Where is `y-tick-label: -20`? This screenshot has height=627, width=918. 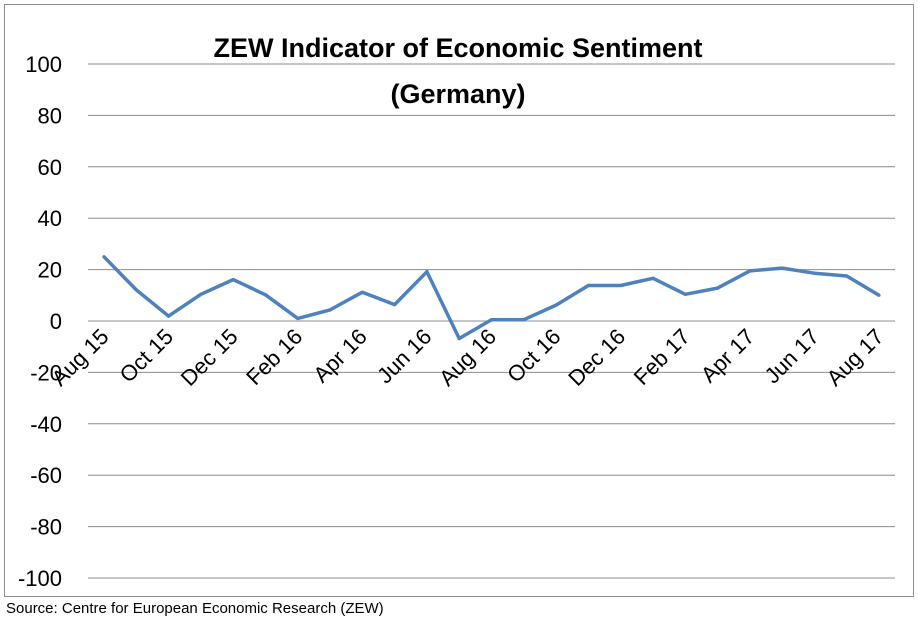
y-tick-label: -20 is located at coordinates (46, 372).